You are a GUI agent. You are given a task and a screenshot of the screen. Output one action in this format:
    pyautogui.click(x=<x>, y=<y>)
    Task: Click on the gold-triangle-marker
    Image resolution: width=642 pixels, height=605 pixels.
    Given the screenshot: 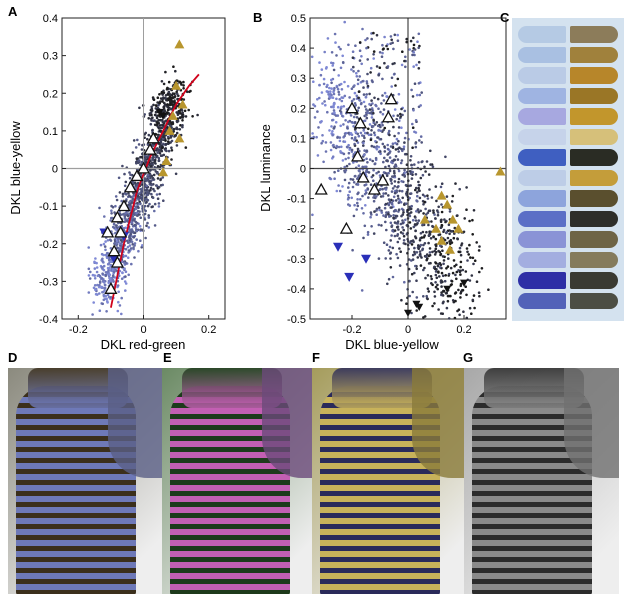 What is the action you would take?
    pyautogui.click(x=447, y=204)
    